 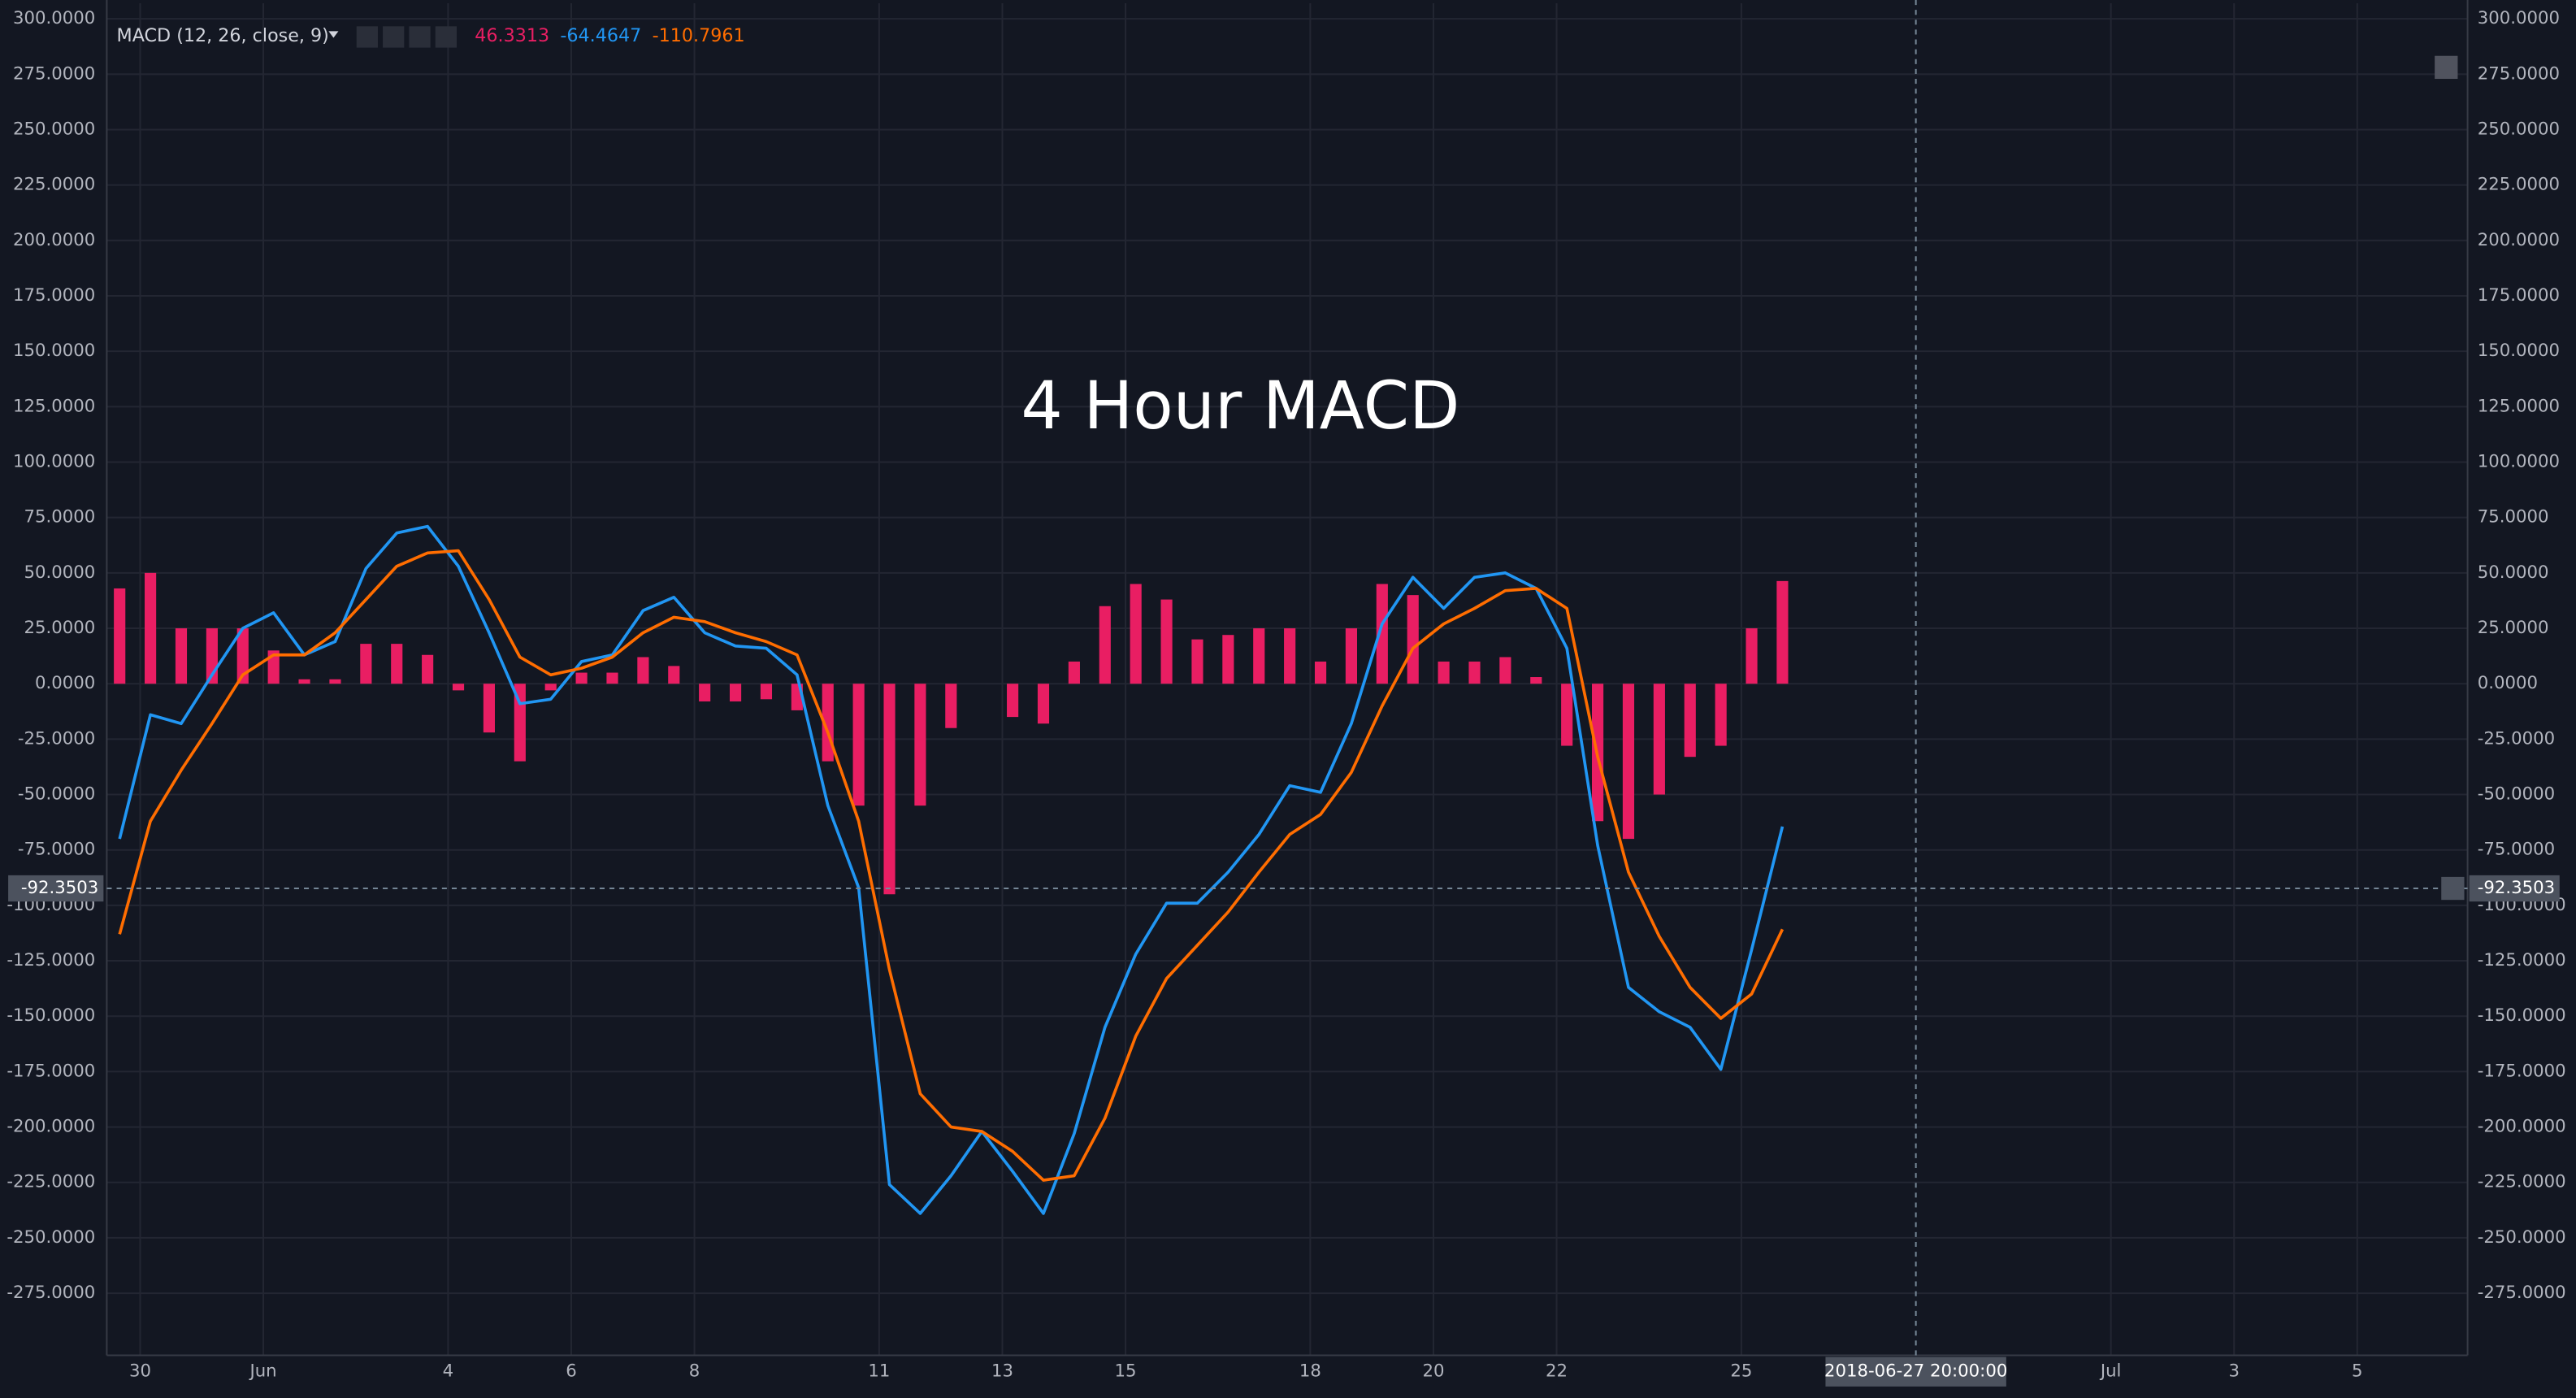 What do you see at coordinates (2513, 572) in the screenshot?
I see `y-tick-label-right: 50.0000` at bounding box center [2513, 572].